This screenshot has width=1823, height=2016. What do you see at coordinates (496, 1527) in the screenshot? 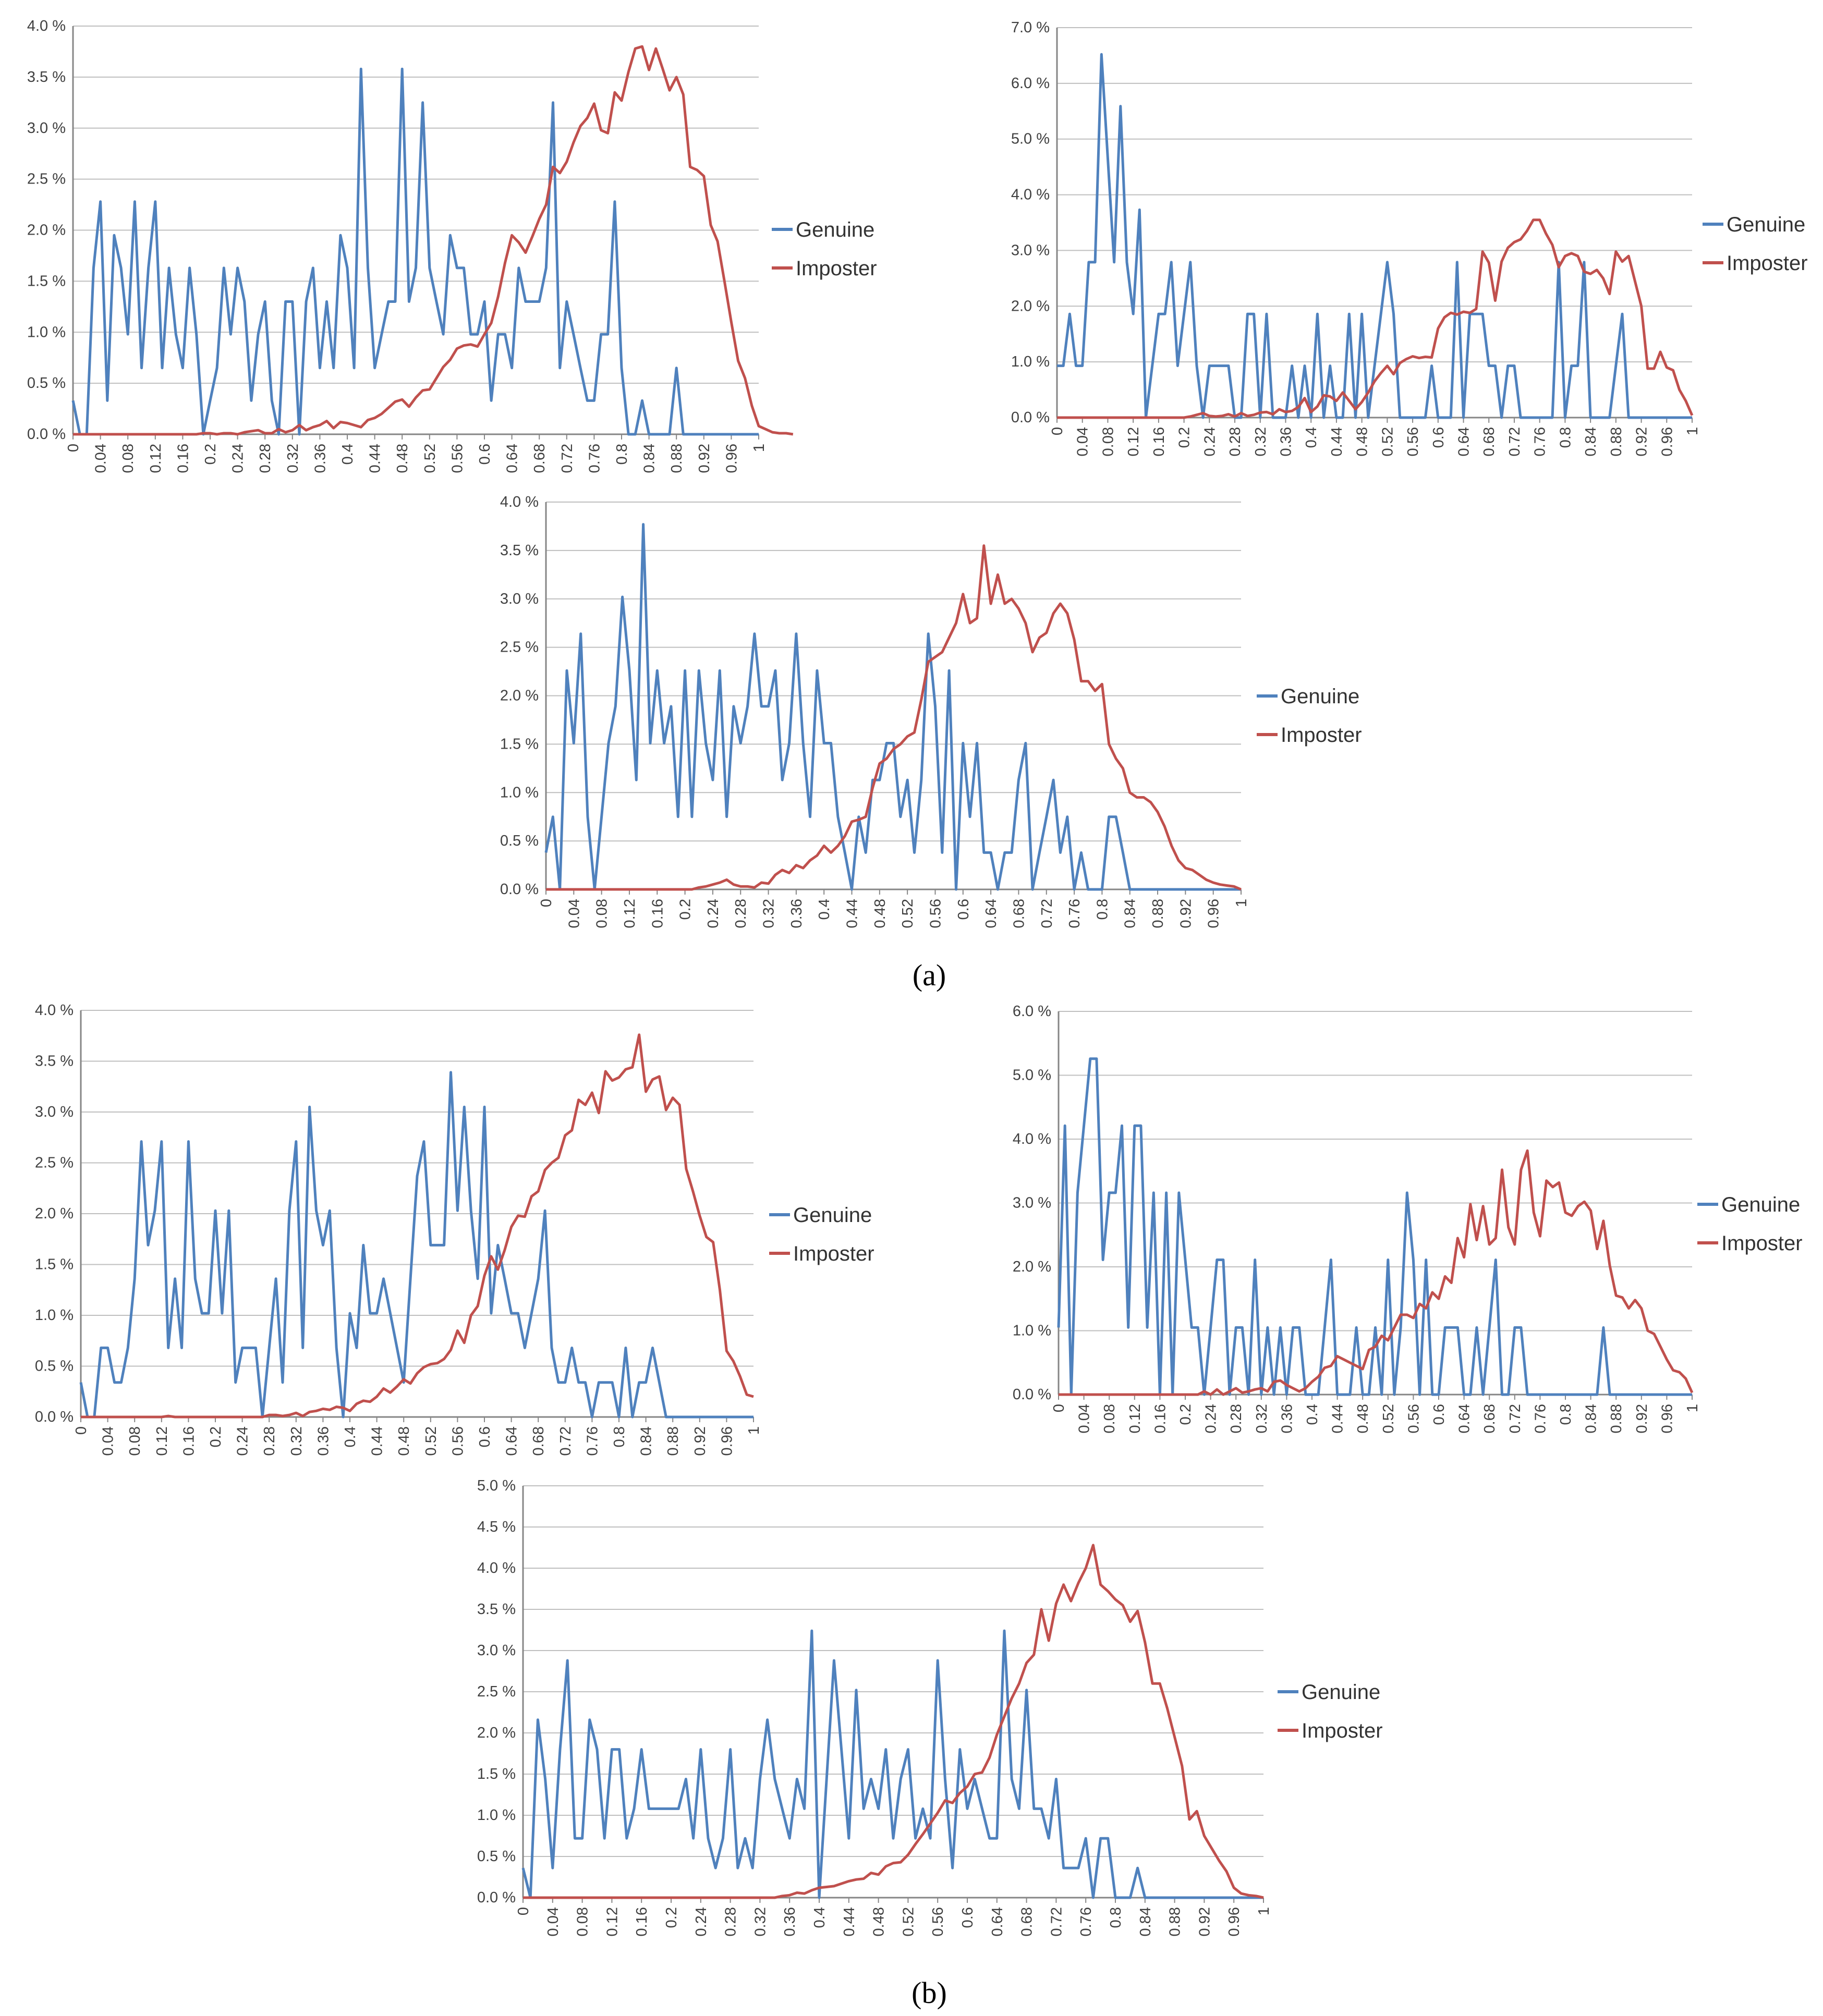
I see `y-tick-label: 4.5 %` at bounding box center [496, 1527].